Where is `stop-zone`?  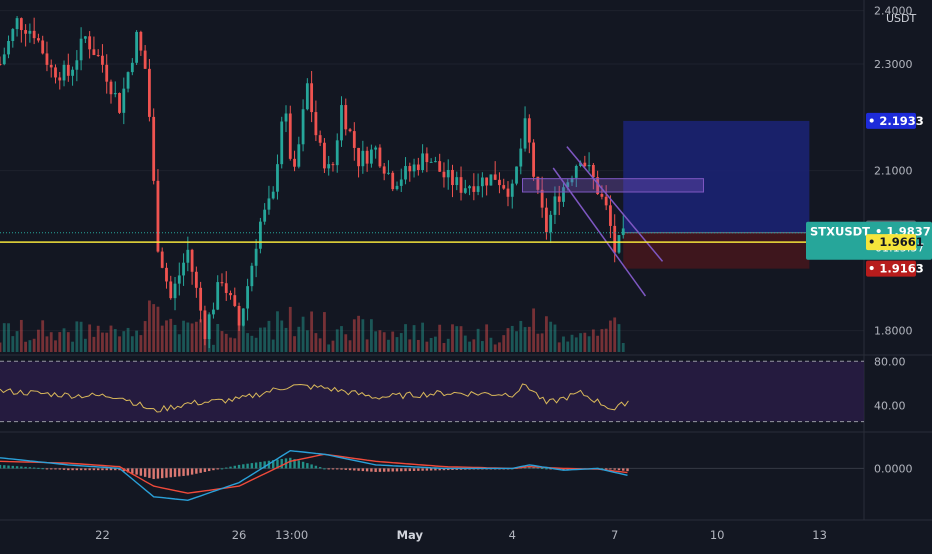 stop-zone is located at coordinates (716, 250).